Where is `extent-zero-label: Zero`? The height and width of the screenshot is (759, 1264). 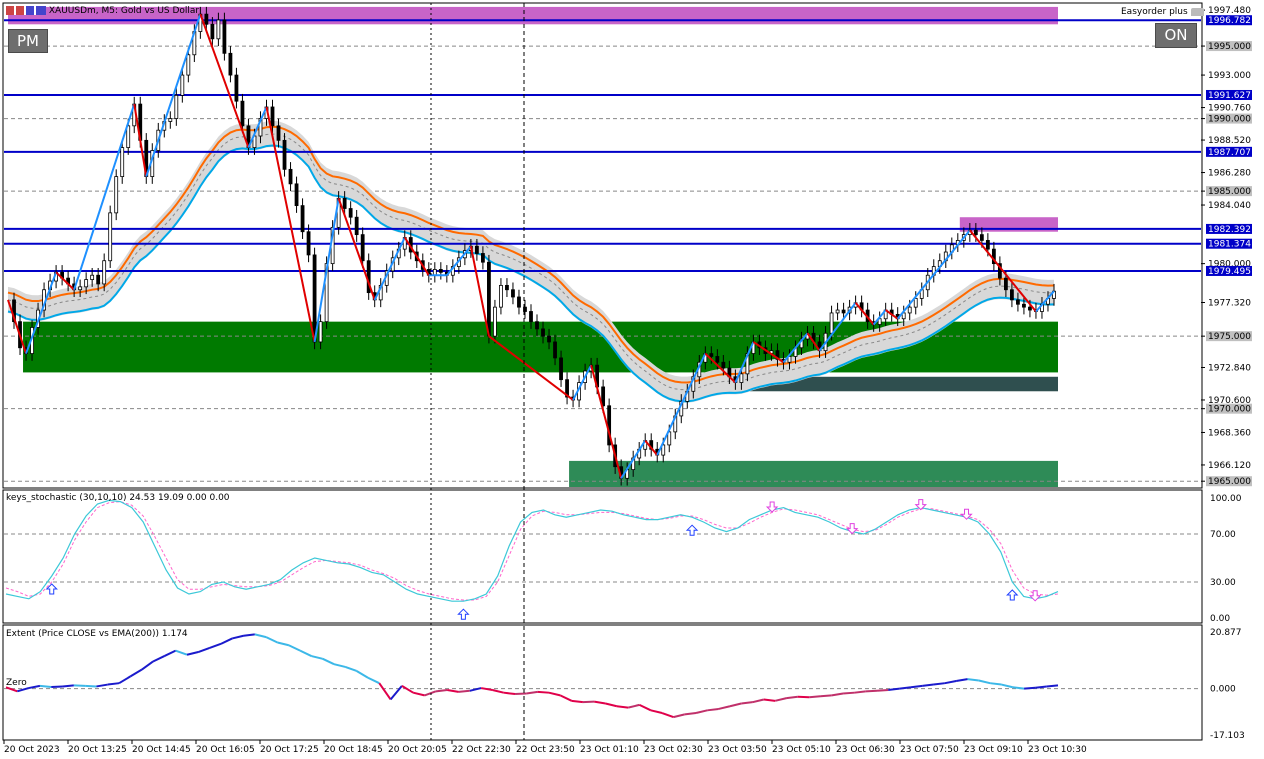
extent-zero-label: Zero is located at coordinates (16, 683).